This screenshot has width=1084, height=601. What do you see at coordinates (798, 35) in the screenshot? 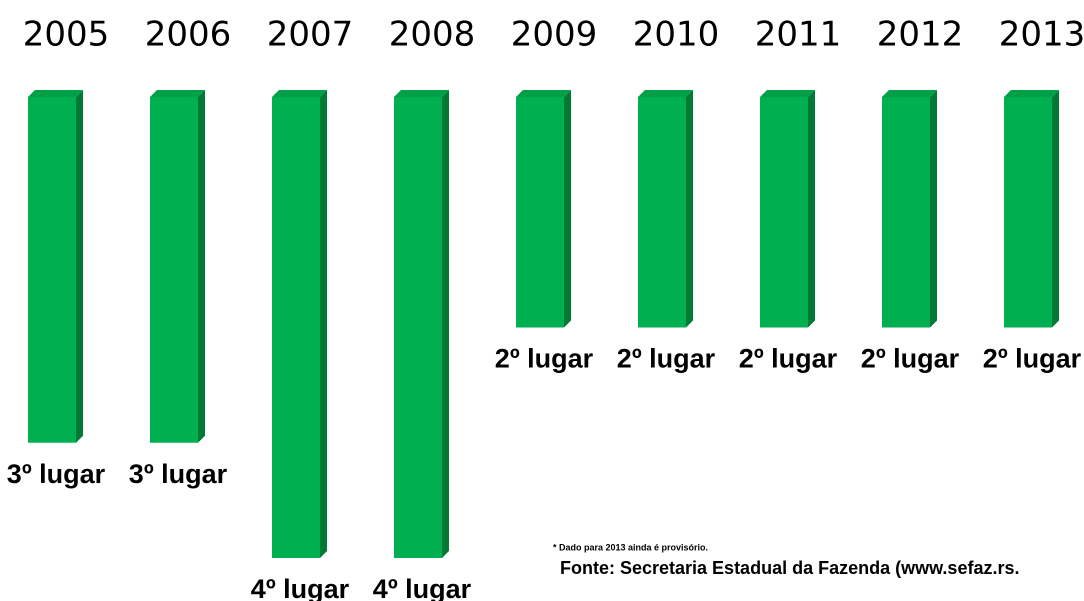
I see `x-tick-label: 2011` at bounding box center [798, 35].